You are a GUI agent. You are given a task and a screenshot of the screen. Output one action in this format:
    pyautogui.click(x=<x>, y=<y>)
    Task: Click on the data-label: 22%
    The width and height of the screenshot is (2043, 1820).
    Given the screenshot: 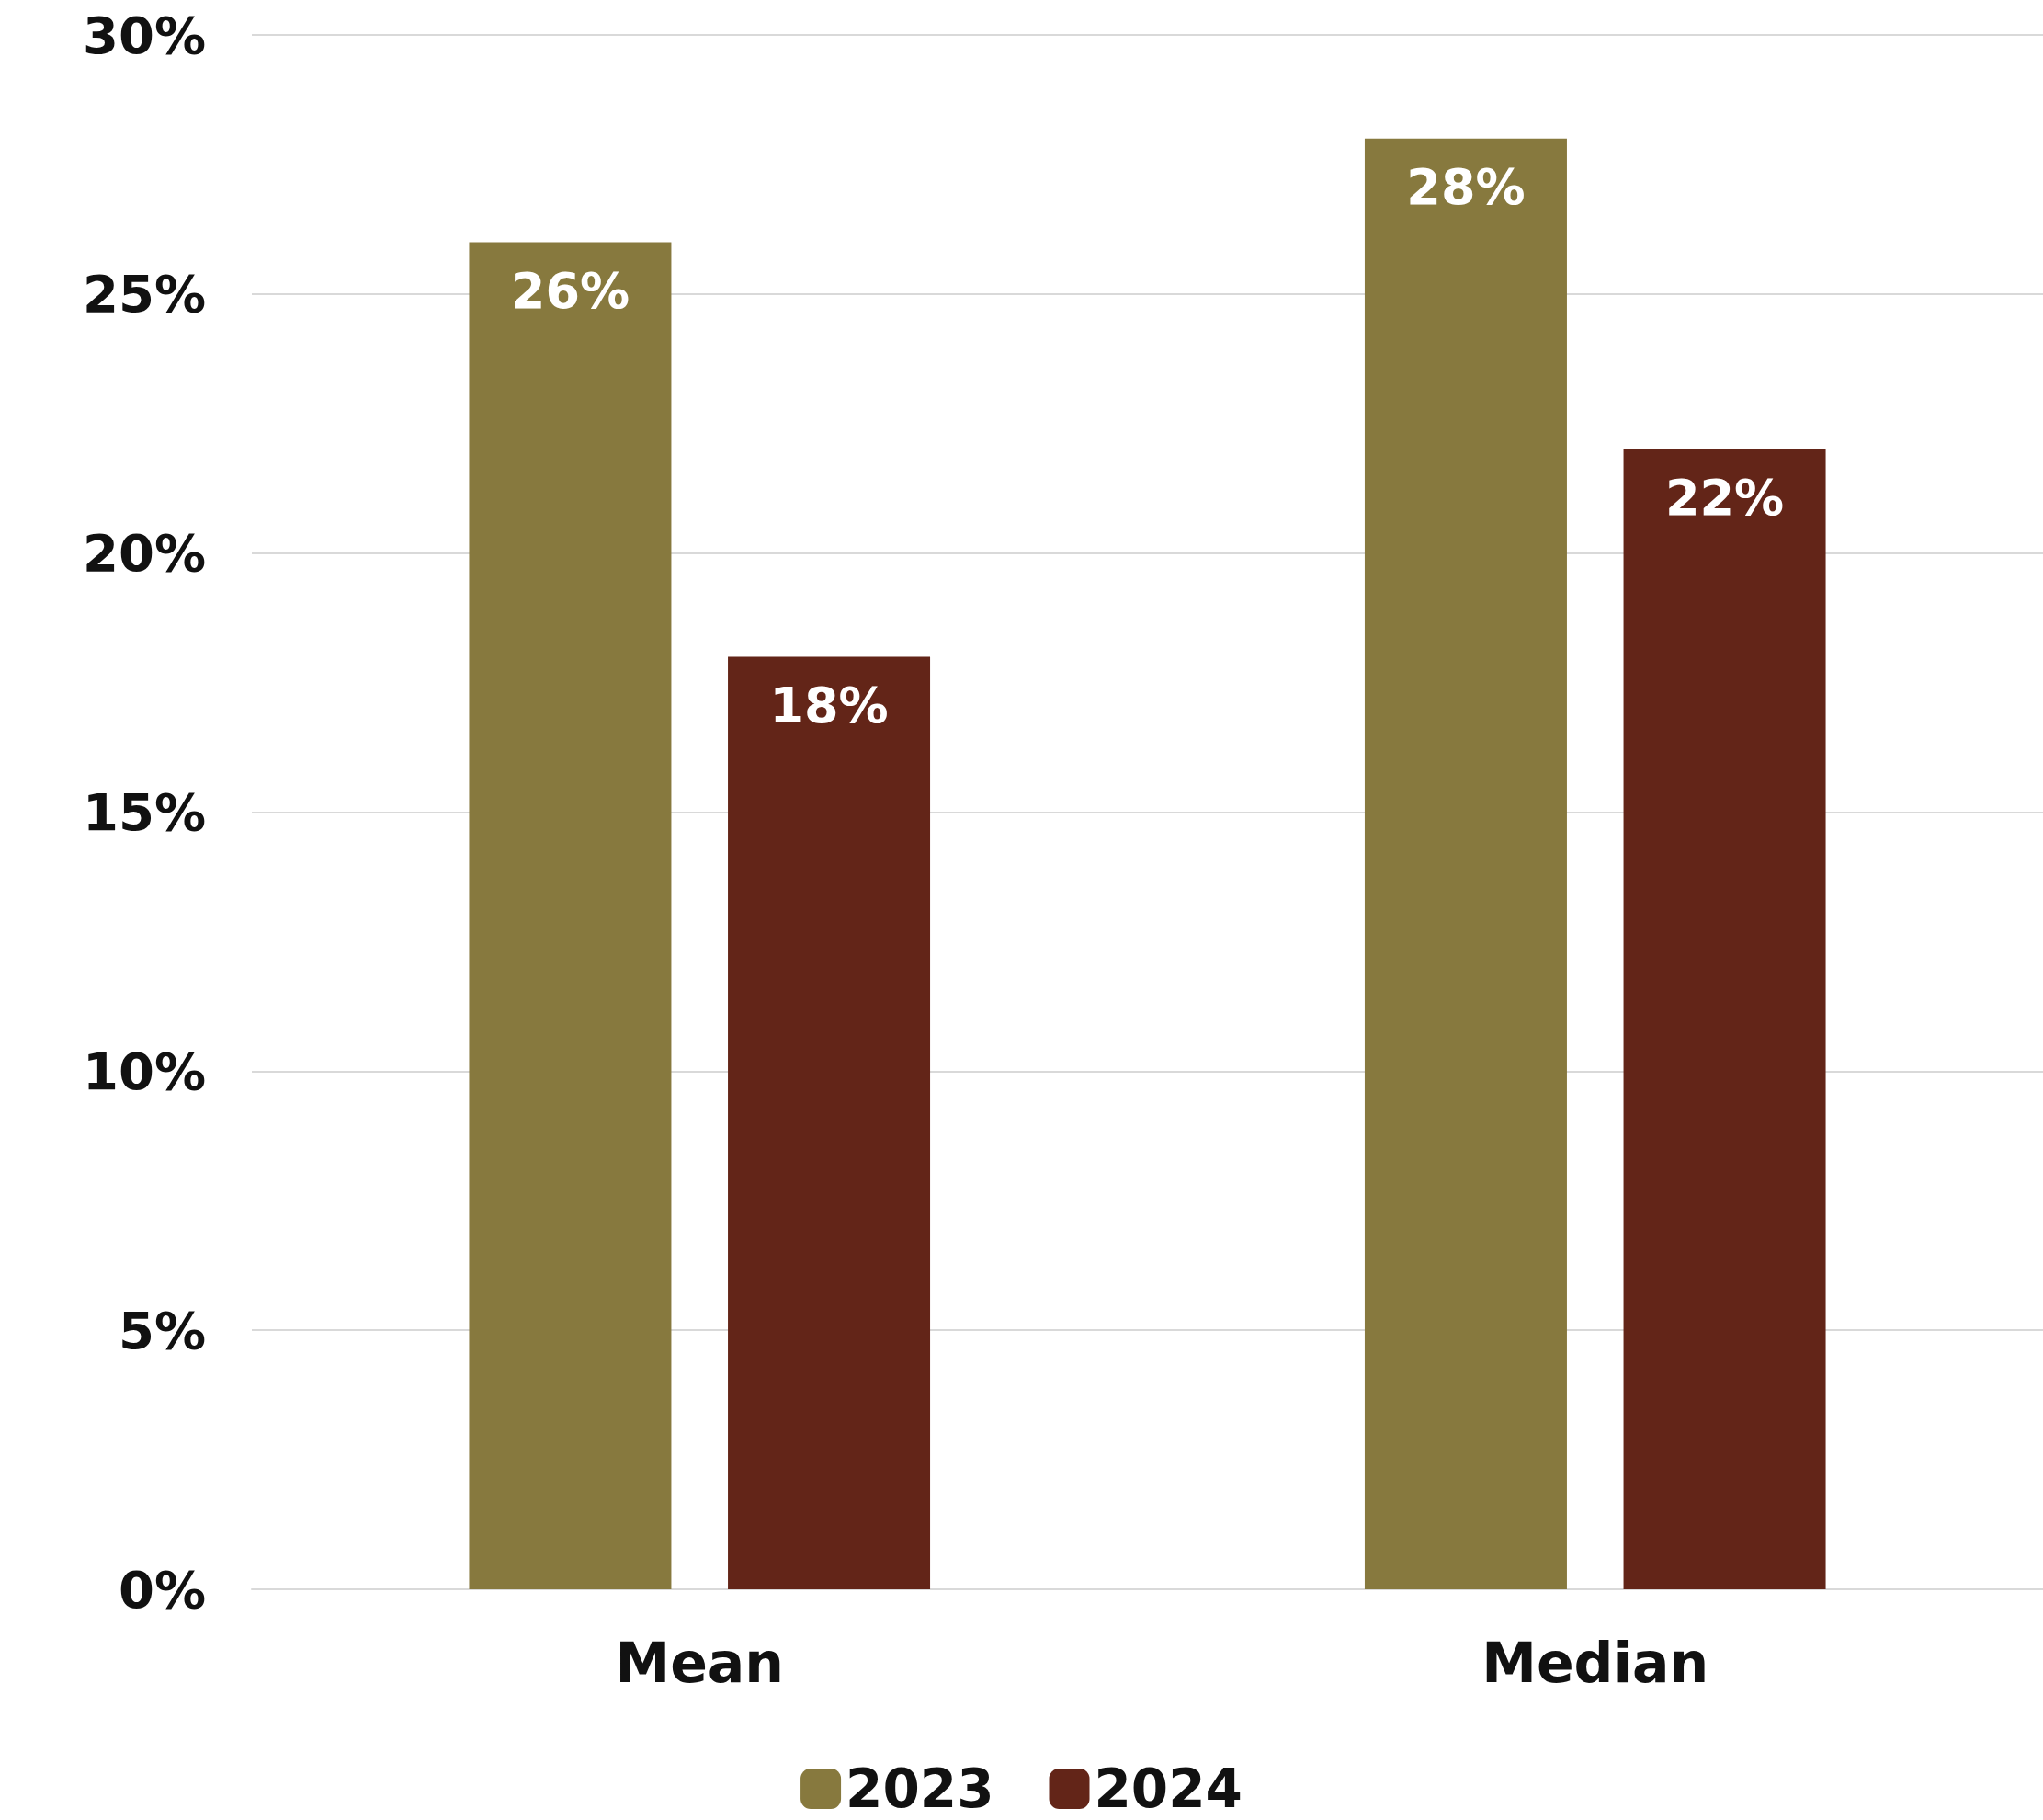 What is the action you would take?
    pyautogui.click(x=1724, y=498)
    